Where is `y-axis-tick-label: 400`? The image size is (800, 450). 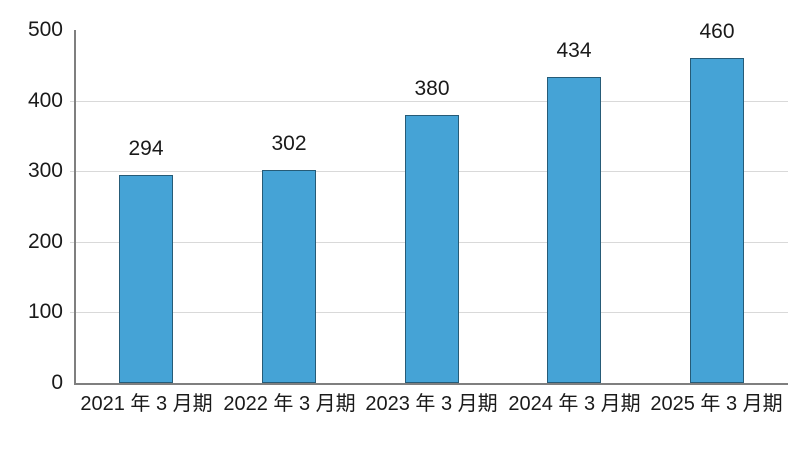
y-axis-tick-label: 400 is located at coordinates (45, 100).